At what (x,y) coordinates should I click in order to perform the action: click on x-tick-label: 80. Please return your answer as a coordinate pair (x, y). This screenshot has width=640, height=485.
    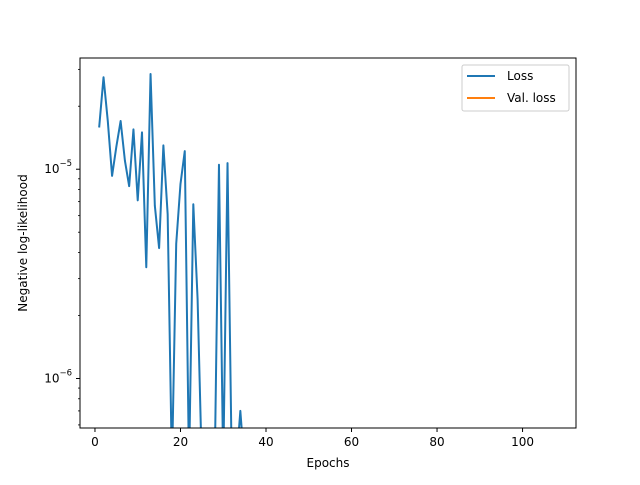
    Looking at the image, I should click on (436, 442).